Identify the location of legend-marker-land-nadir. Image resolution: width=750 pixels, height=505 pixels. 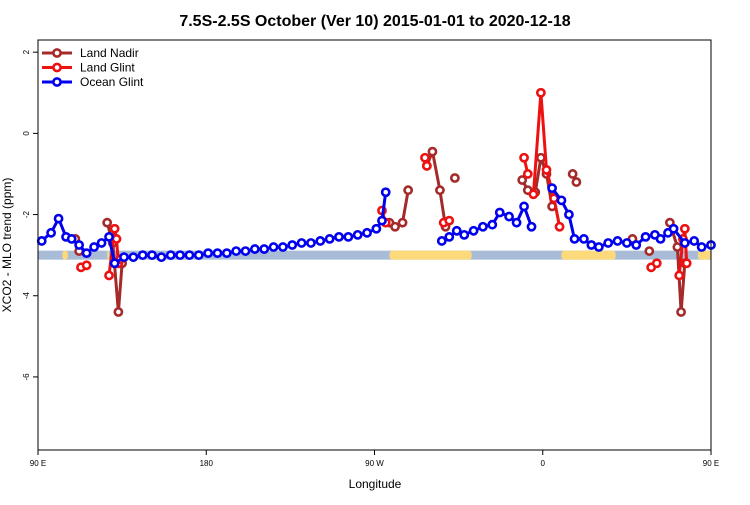
(57, 53).